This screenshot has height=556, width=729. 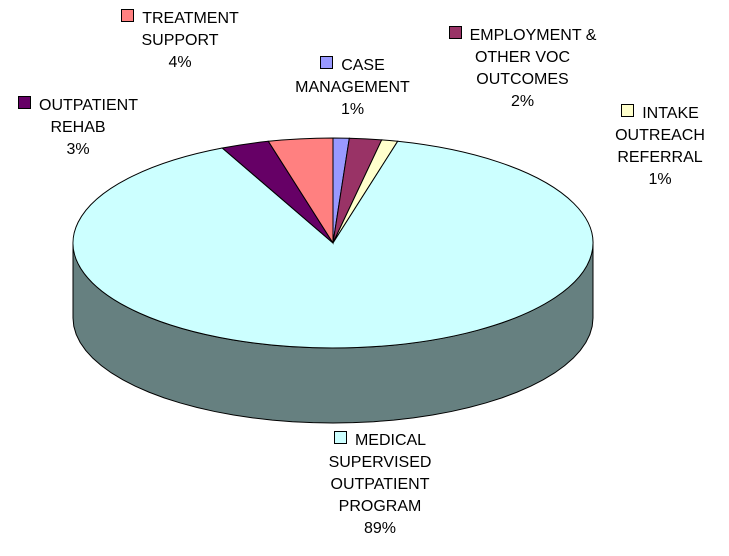 I want to click on category-label: OUTPATIENT REHAB, so click(x=88, y=116).